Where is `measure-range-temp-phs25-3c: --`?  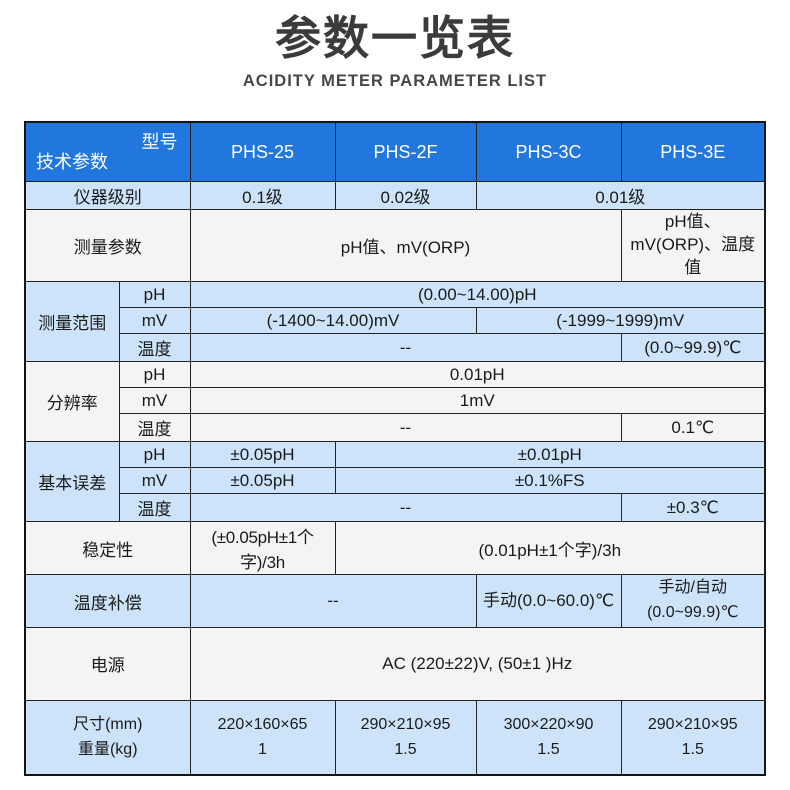
measure-range-temp-phs25-3c: -- is located at coordinates (405, 348).